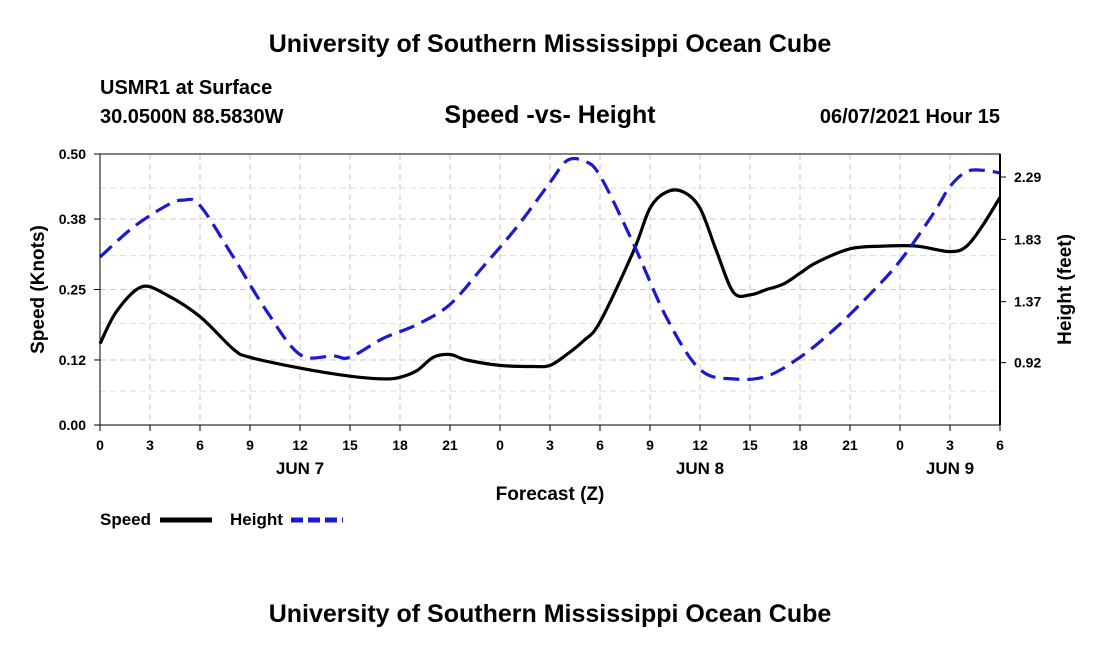 This screenshot has height=650, width=1100. I want to click on station-coordinates: 30.0500N 88.5830W, so click(192, 117).